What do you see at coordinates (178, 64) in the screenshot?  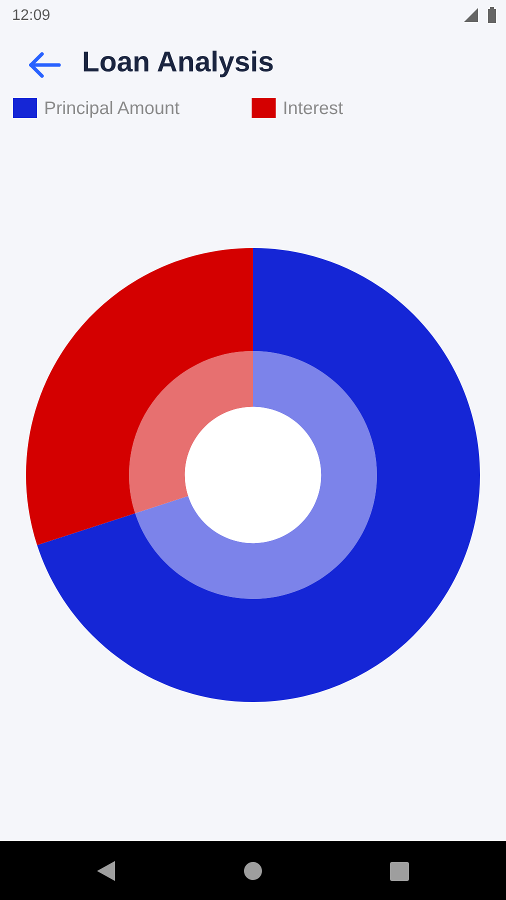 I see `chart-title: Loan Analysis` at bounding box center [178, 64].